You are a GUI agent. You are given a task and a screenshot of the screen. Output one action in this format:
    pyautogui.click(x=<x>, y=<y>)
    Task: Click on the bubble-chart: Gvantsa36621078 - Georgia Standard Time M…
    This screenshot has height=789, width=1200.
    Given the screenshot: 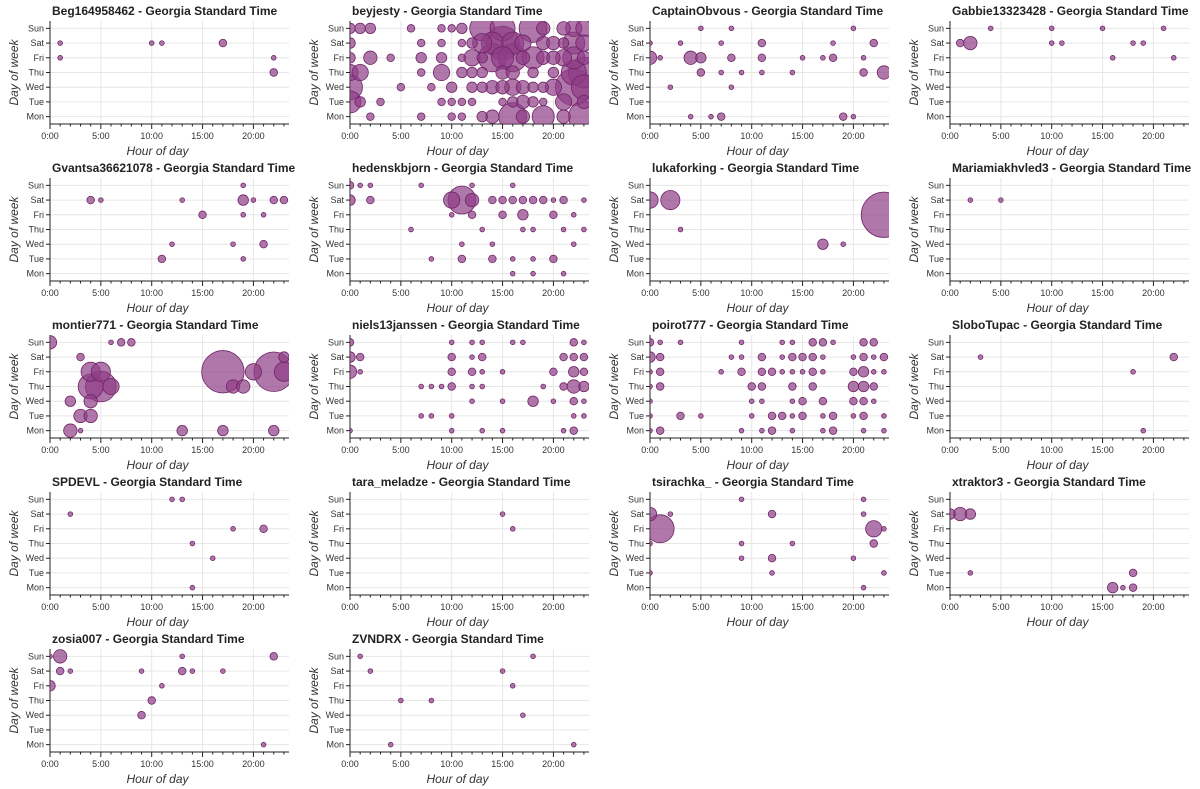 What is the action you would take?
    pyautogui.click(x=151, y=238)
    